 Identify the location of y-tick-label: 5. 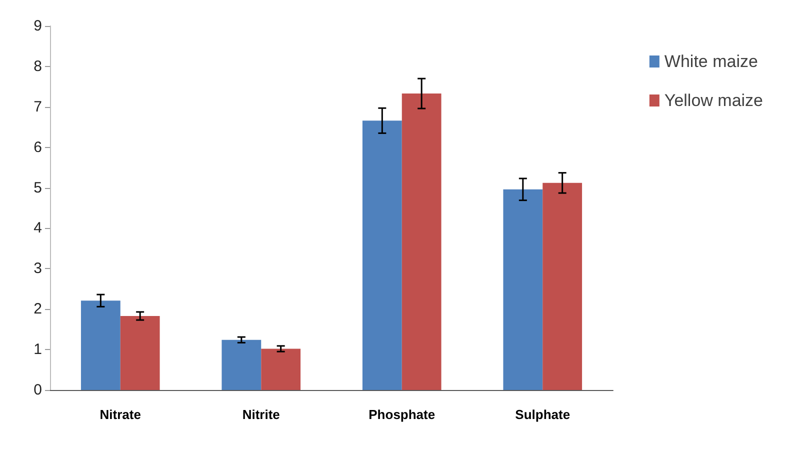
(38, 187).